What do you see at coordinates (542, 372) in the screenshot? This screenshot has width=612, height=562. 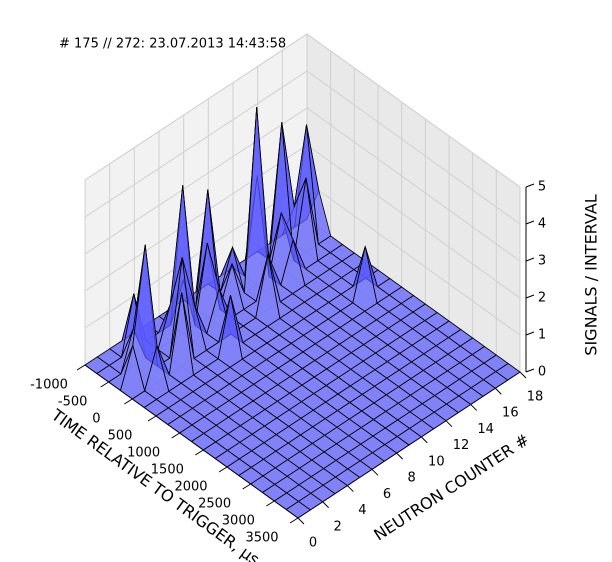 I see `z-tick-label: 0` at bounding box center [542, 372].